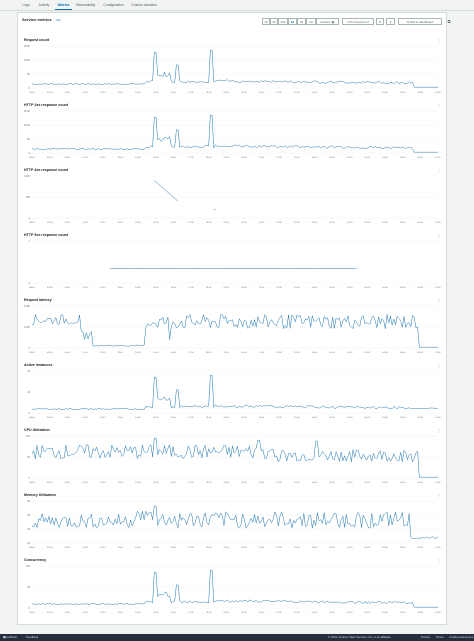  Describe the element at coordinates (32, 637) in the screenshot. I see `feedback-link: Feedback` at that location.